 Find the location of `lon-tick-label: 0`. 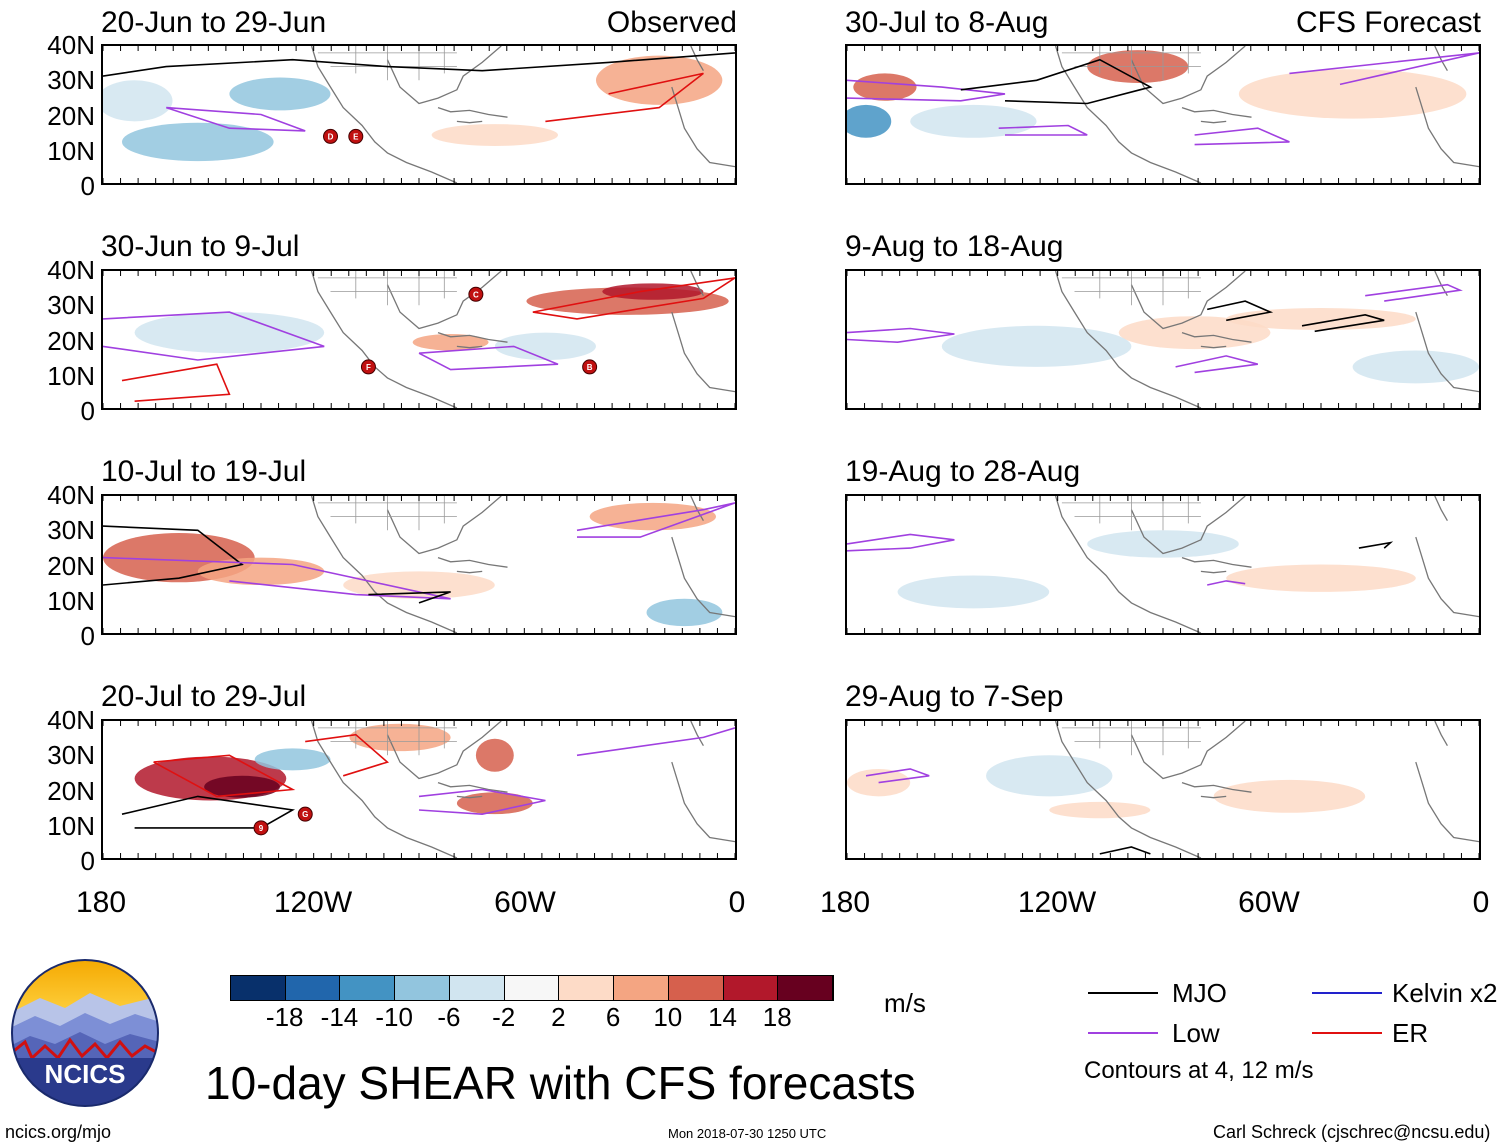

lon-tick-label: 0 is located at coordinates (1481, 902).